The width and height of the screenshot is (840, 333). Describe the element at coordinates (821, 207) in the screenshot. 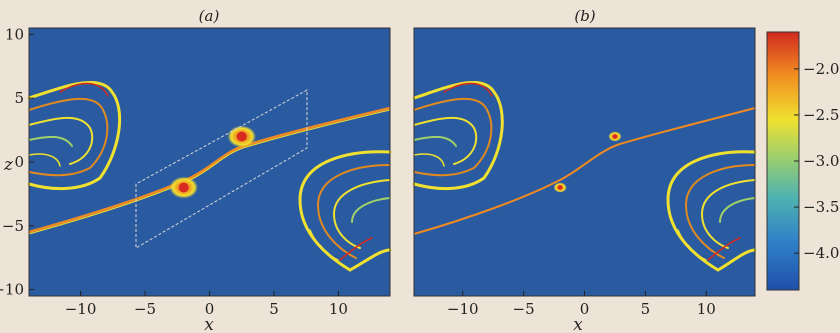

I see `colorbar-tick-label: −3.5` at that location.